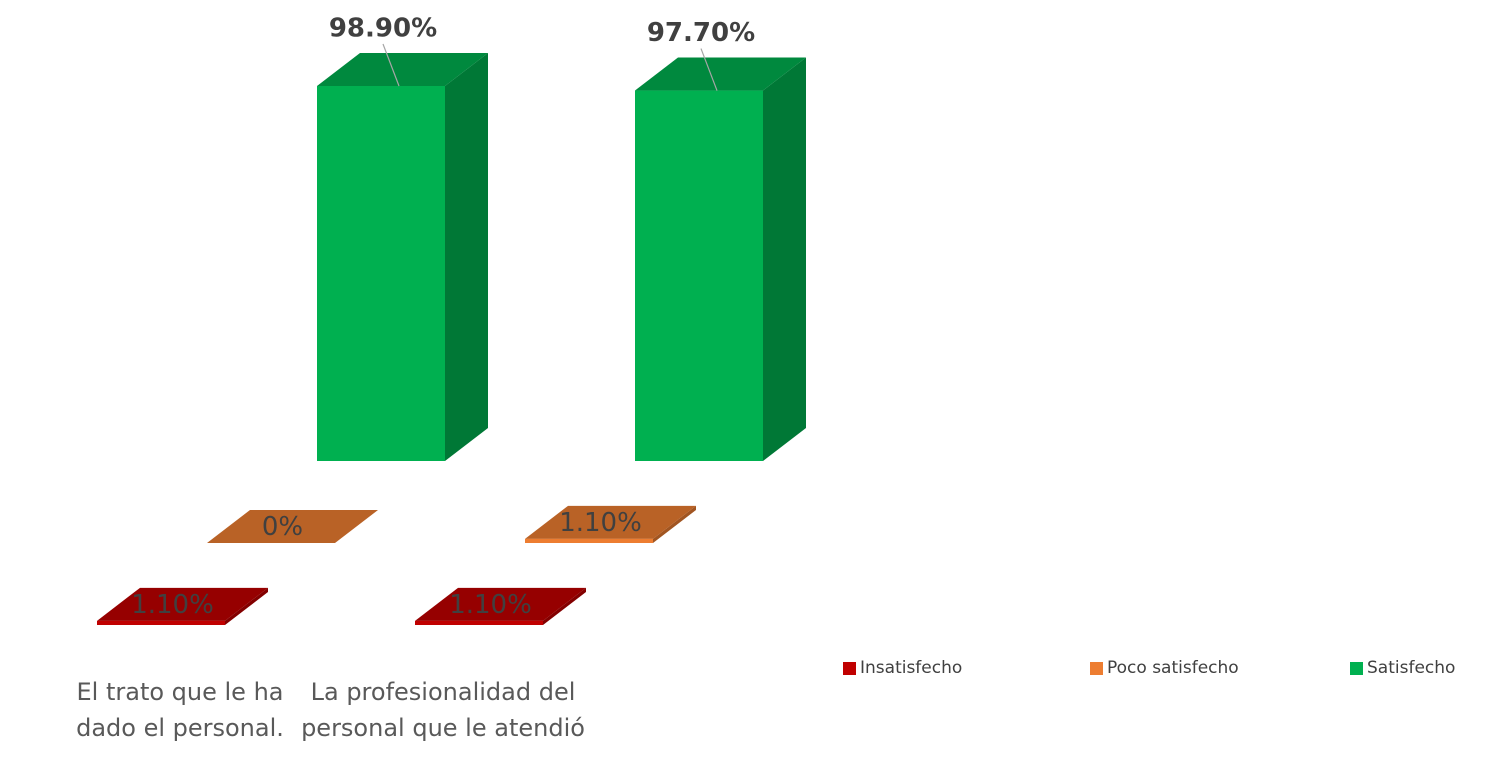 The height and width of the screenshot is (784, 1496). Describe the element at coordinates (1411, 668) in the screenshot. I see `legend-label: Satisfecho` at that location.